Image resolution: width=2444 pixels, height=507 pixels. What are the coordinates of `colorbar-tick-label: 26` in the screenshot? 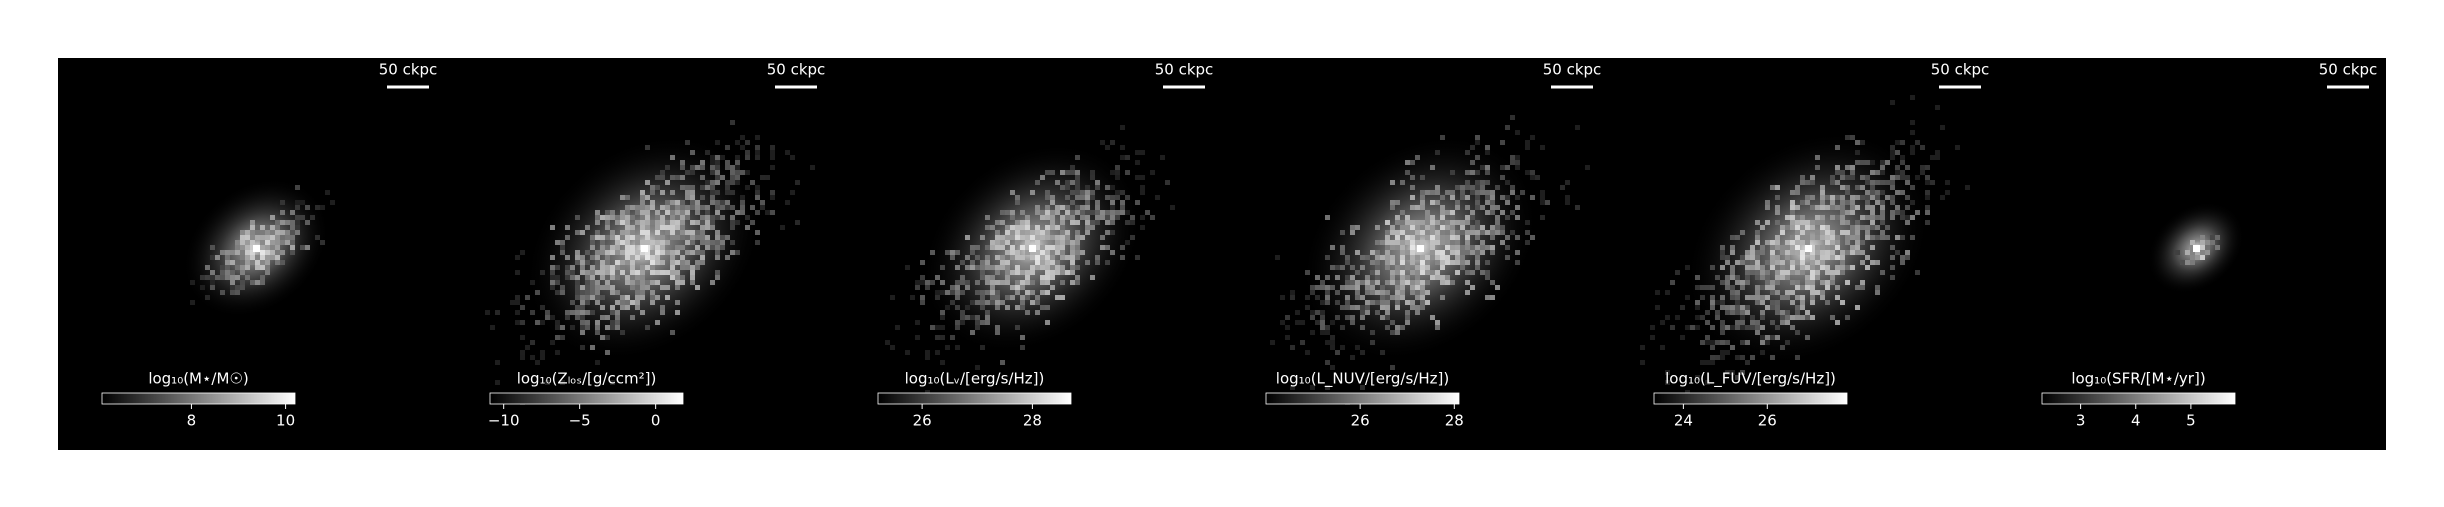 It's located at (1767, 421).